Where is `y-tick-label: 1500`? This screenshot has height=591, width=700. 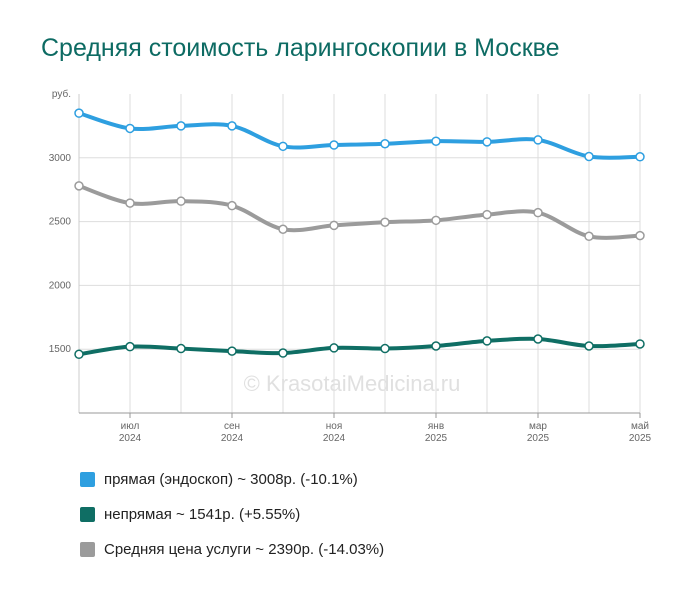
y-tick-label: 1500 is located at coordinates (60, 349).